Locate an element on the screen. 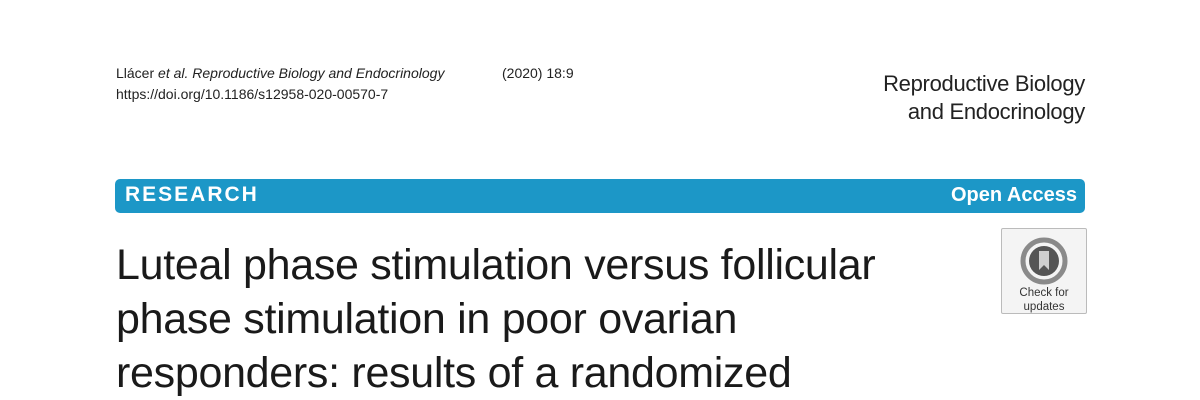 The image size is (1200, 400). check-for-updates-button: Check for updates is located at coordinates (1044, 271).